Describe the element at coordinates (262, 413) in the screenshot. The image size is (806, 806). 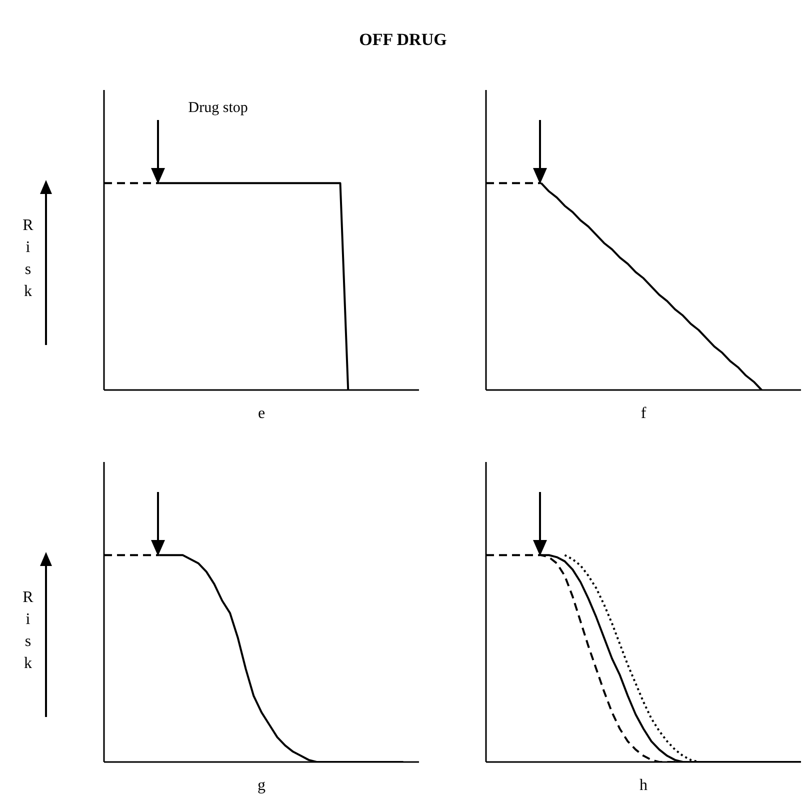
I see `x-axis-title: e` at that location.